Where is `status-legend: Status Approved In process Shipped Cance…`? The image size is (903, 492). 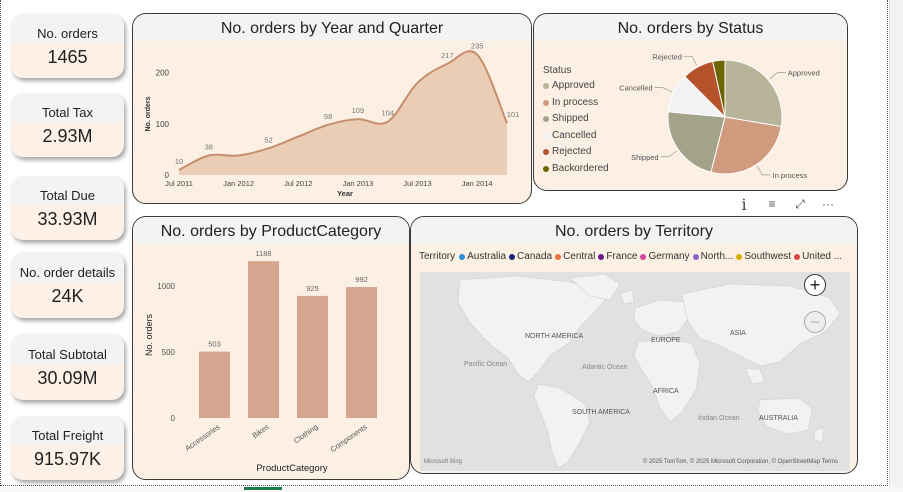
status-legend: Status Approved In process Shipped Cance… is located at coordinates (576, 120).